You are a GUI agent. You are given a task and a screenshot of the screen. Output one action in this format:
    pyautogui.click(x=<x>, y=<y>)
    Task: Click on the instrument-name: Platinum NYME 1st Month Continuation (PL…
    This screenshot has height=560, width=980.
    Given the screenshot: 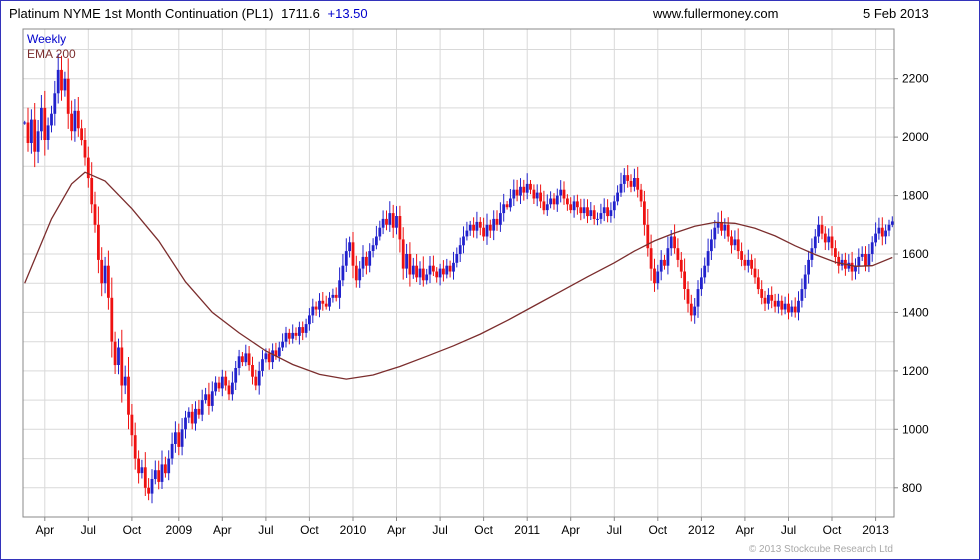 What is the action you would take?
    pyautogui.click(x=141, y=13)
    